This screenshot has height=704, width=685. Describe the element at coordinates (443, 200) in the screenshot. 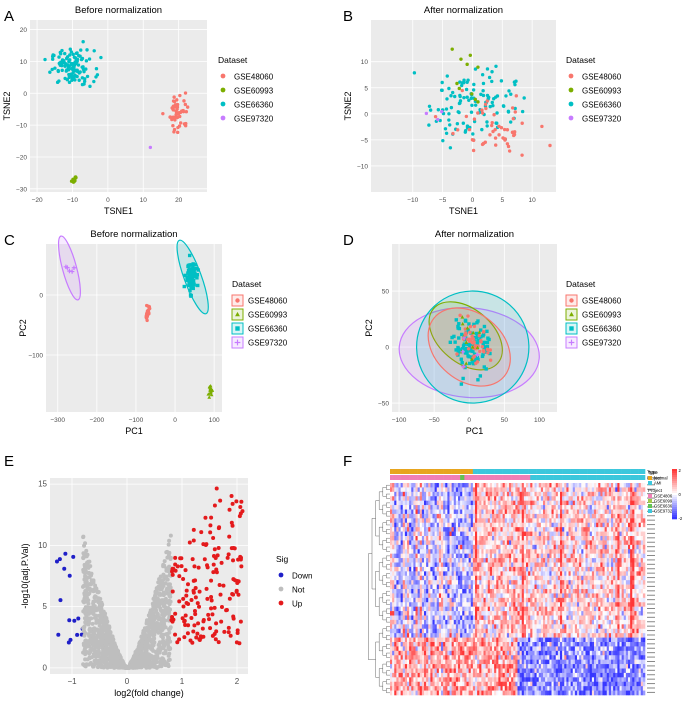

I see `x-tick-label: −5` at that location.